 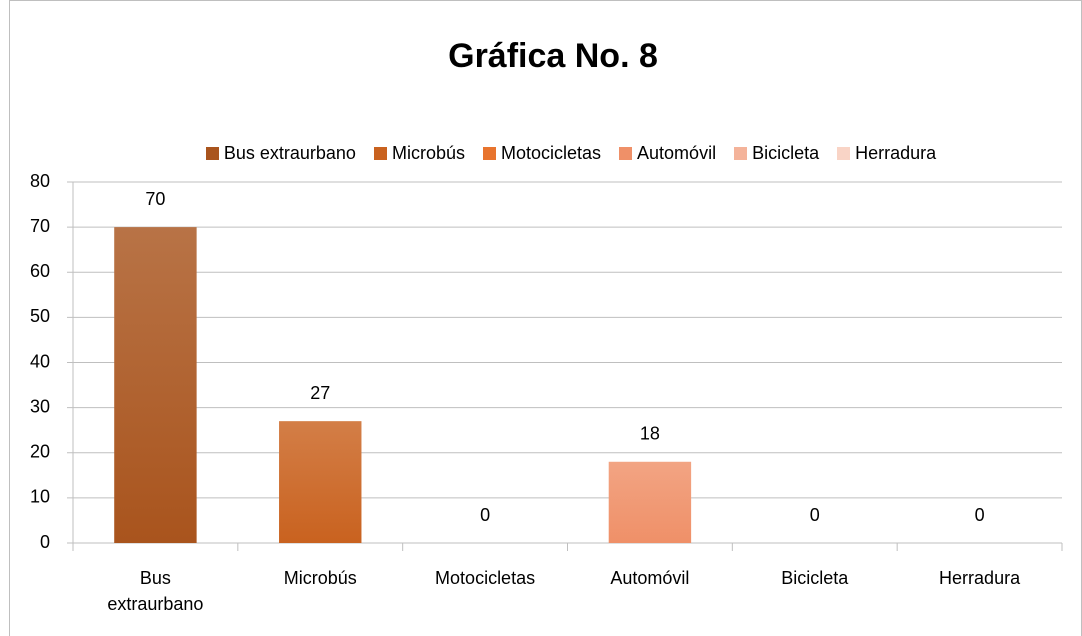 I want to click on x-tick-label: Herradura, so click(x=980, y=578).